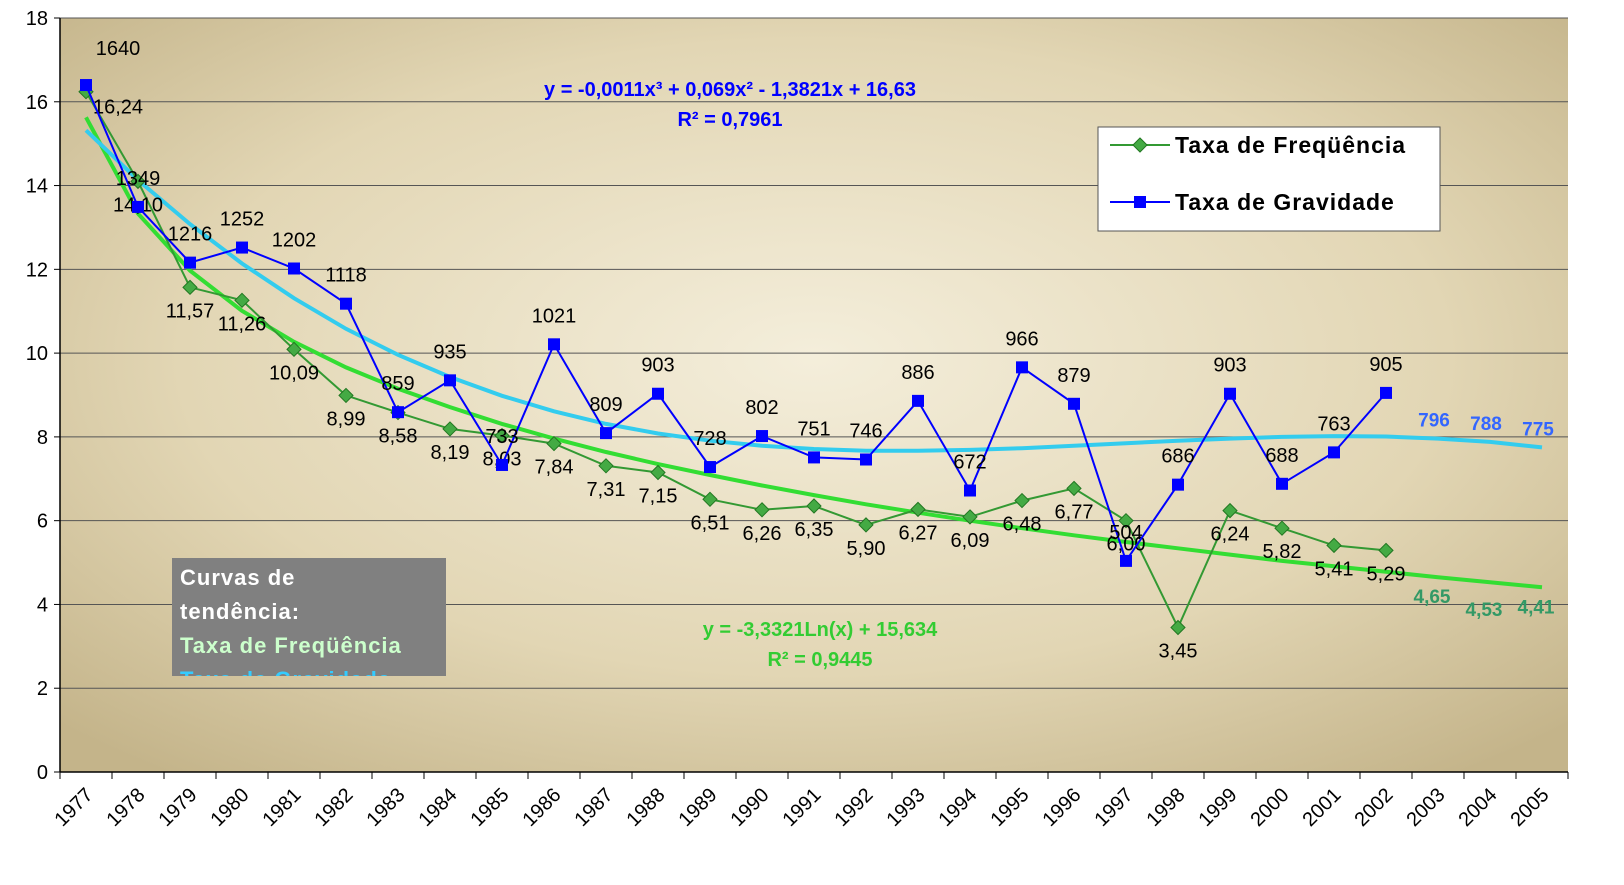  I want to click on data-label: 6,51, so click(710, 523).